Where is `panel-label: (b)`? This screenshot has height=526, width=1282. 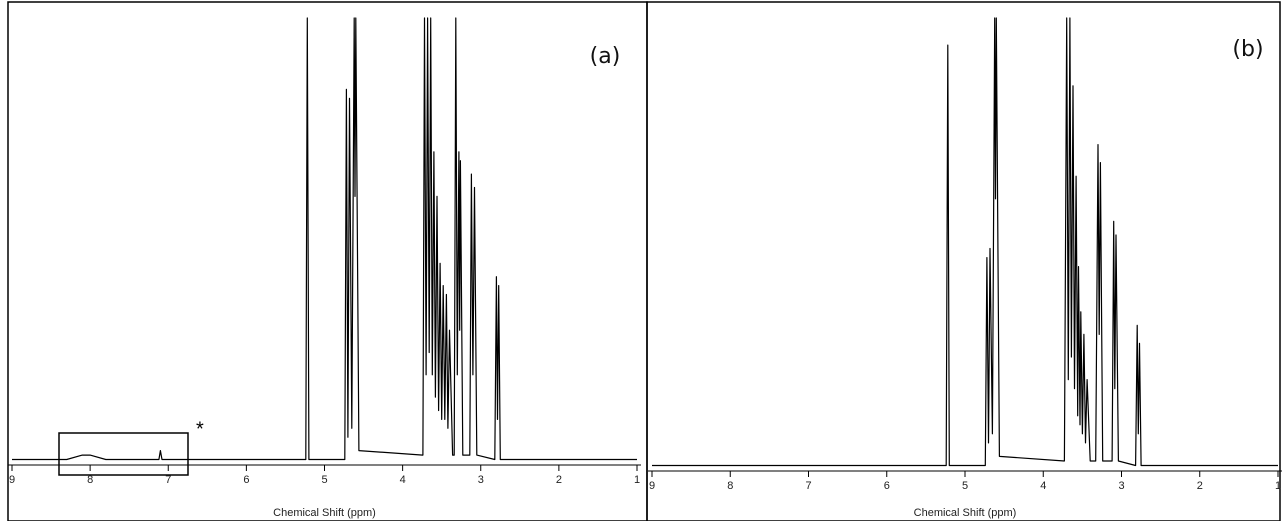 panel-label: (b) is located at coordinates (1247, 49).